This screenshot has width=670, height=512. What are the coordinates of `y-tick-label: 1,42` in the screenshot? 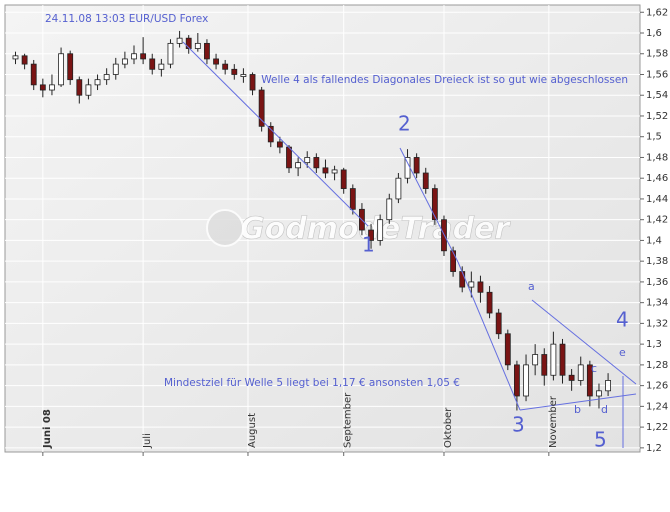 It's located at (657, 220).